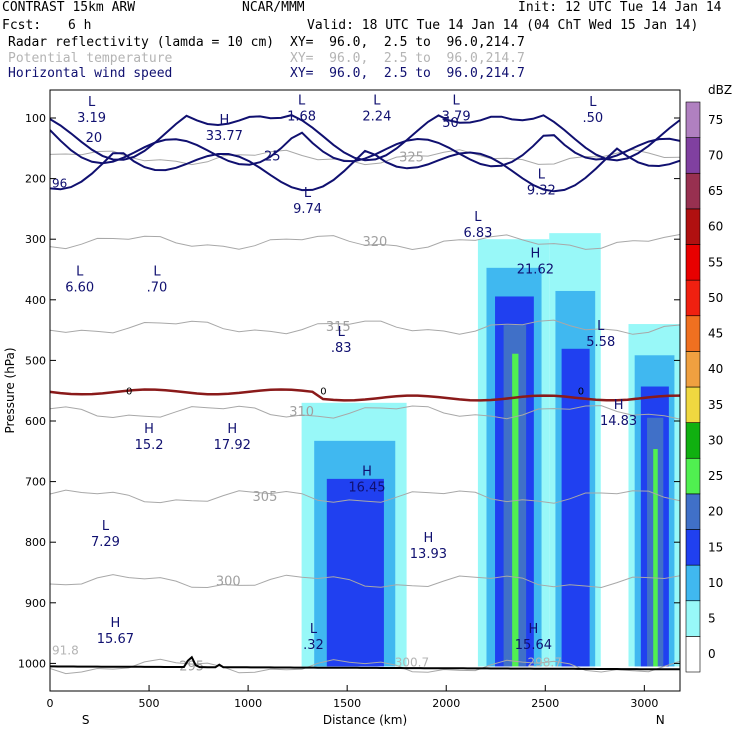 Image resolution: width=740 pixels, height=740 pixels. What do you see at coordinates (365, 663) in the screenshot?
I see `terrain-layer` at bounding box center [365, 663].